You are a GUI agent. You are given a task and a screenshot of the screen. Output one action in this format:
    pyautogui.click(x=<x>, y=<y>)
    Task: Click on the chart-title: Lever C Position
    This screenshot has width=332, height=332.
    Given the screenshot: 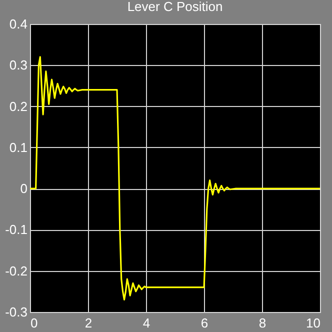 What is the action you would take?
    pyautogui.click(x=175, y=7)
    